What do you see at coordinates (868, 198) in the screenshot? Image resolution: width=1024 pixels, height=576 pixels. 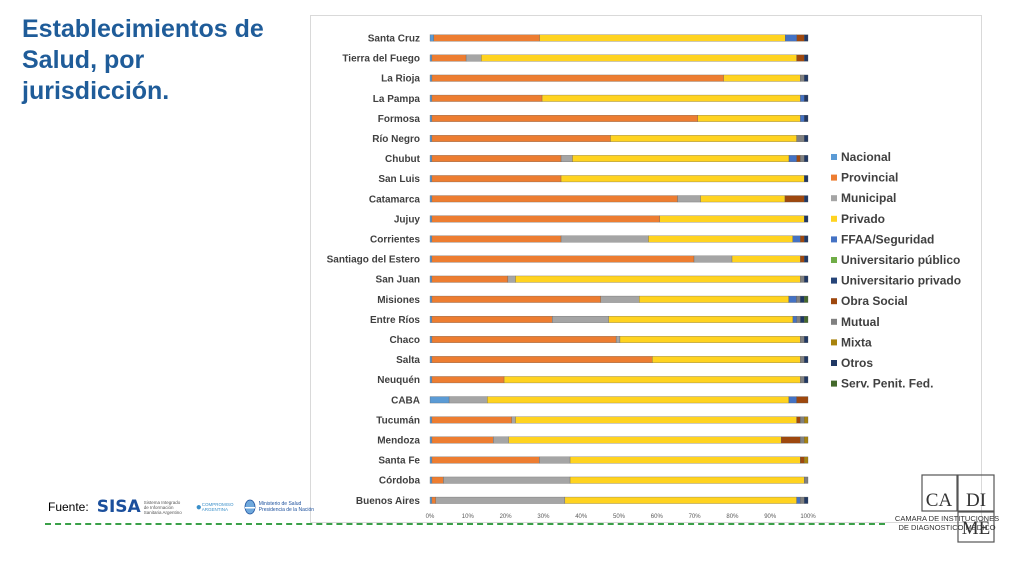 I see `legend-entry: Municipal` at bounding box center [868, 198].